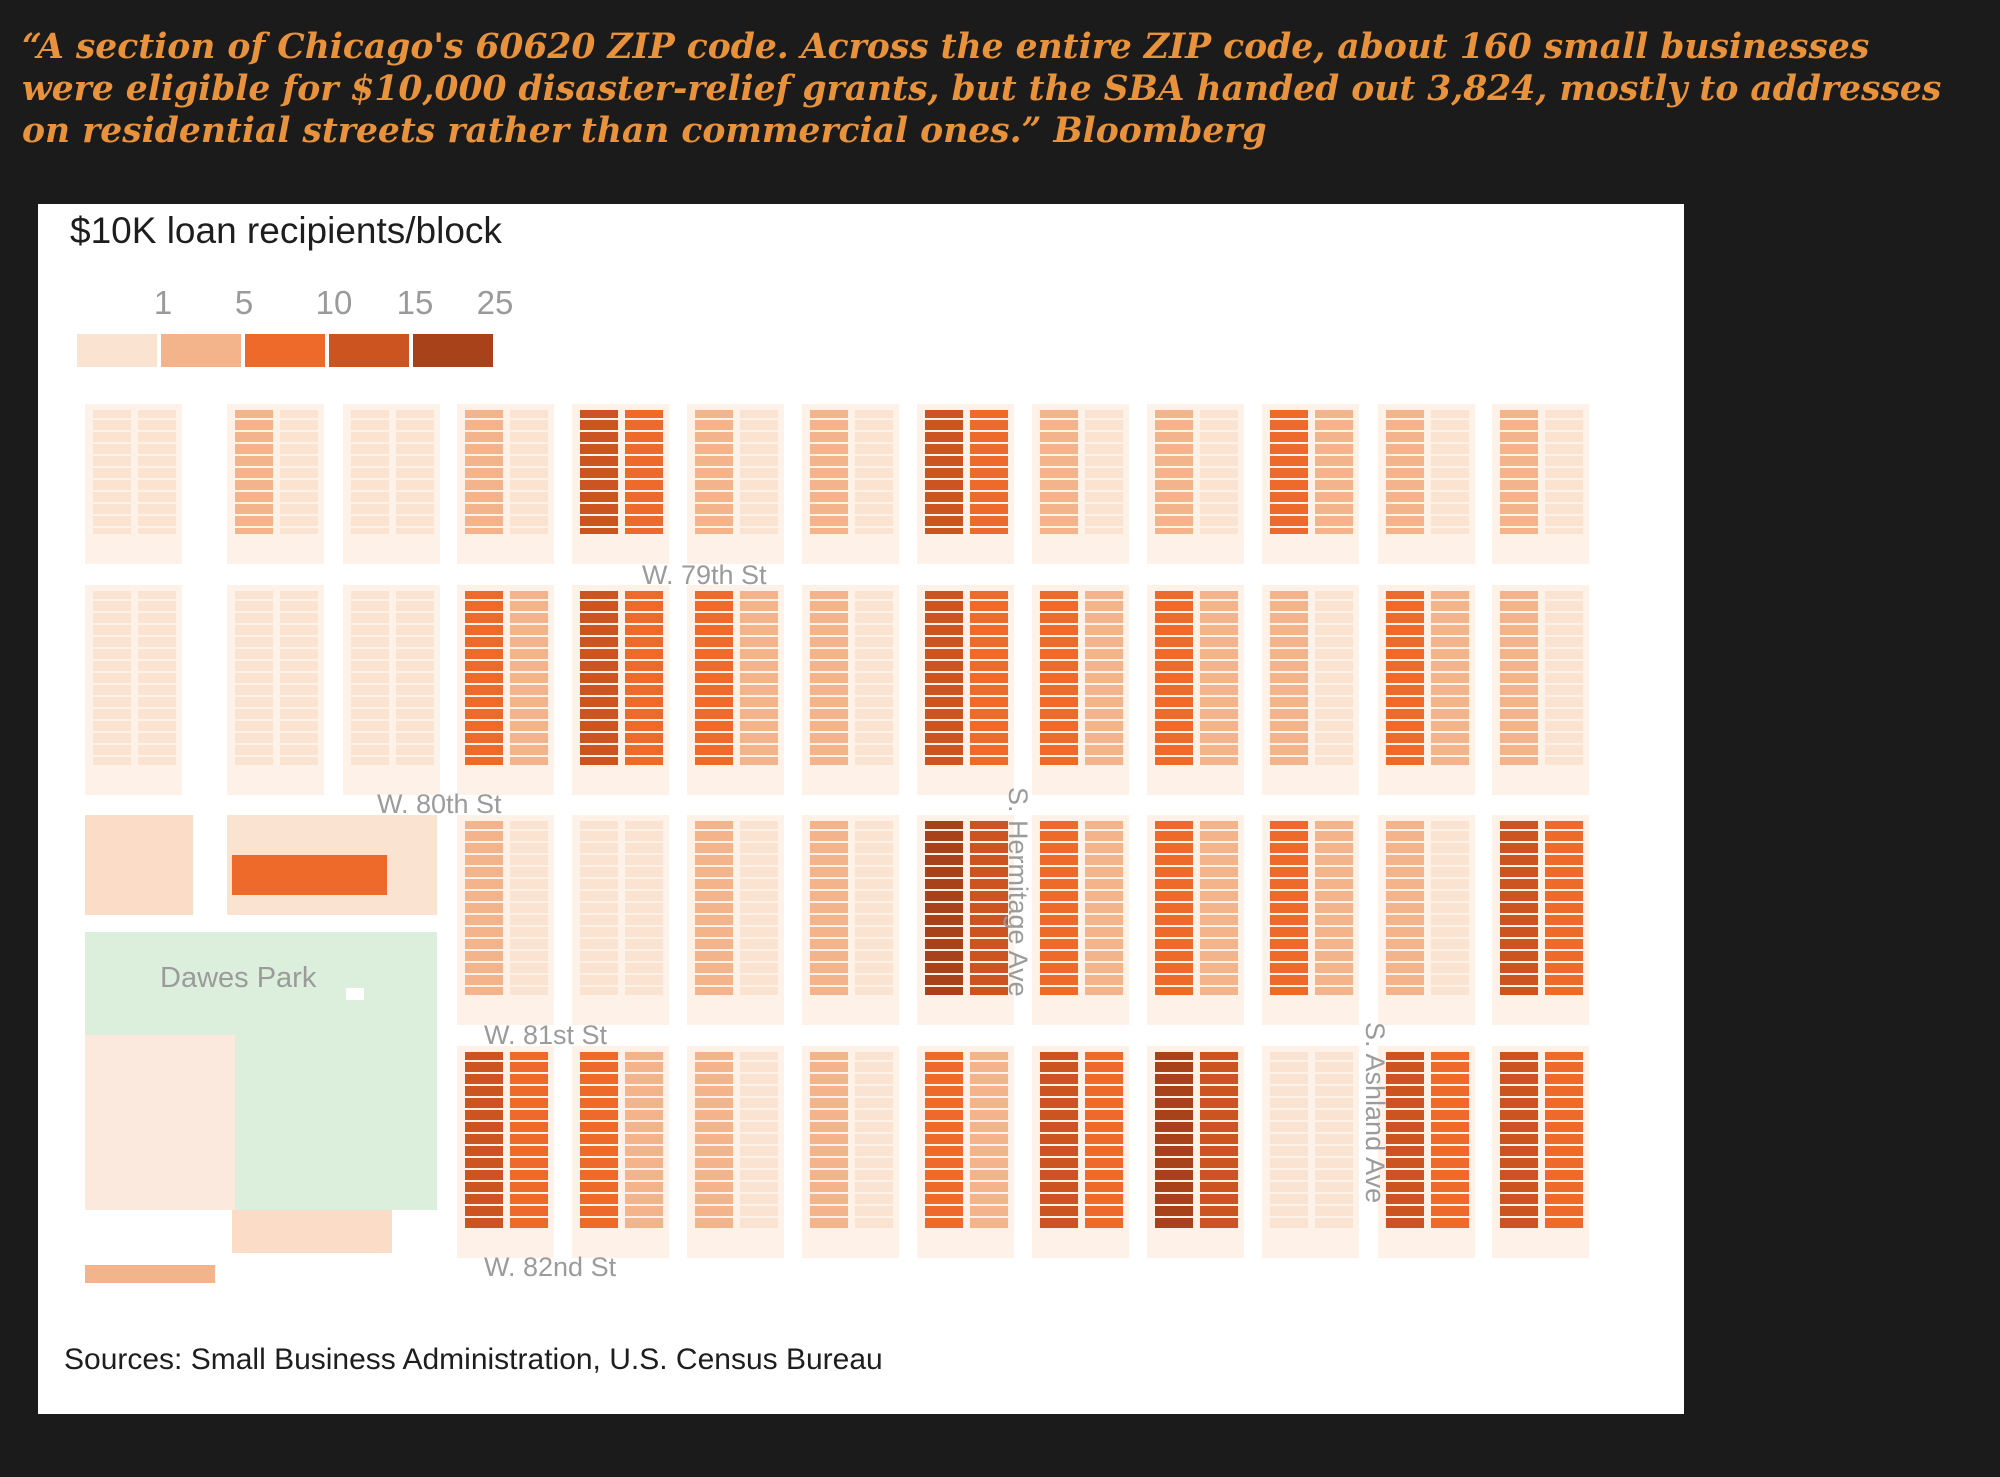  Describe the element at coordinates (439, 804) in the screenshot. I see `street-label-w80: W. 80th St` at that location.